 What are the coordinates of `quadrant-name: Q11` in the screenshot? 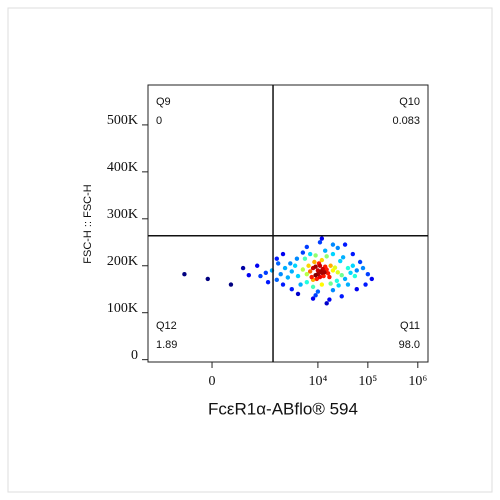 It's located at (410, 326).